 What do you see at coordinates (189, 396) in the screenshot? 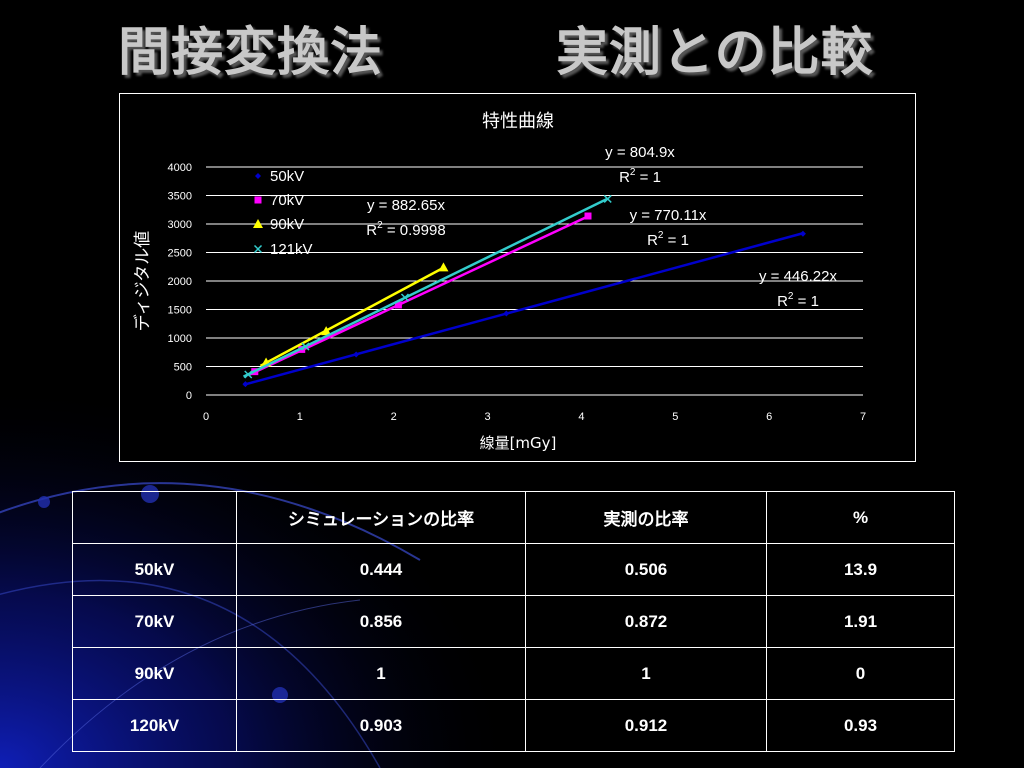
I see `y-tick-label: 0` at bounding box center [189, 396].